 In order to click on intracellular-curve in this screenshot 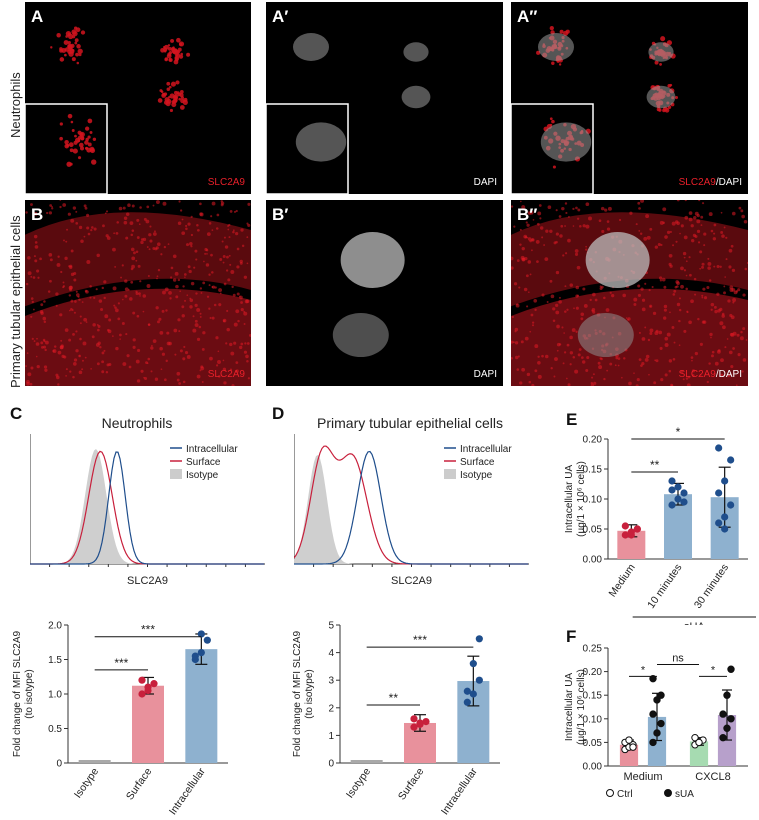, I will do `click(147, 508)`.